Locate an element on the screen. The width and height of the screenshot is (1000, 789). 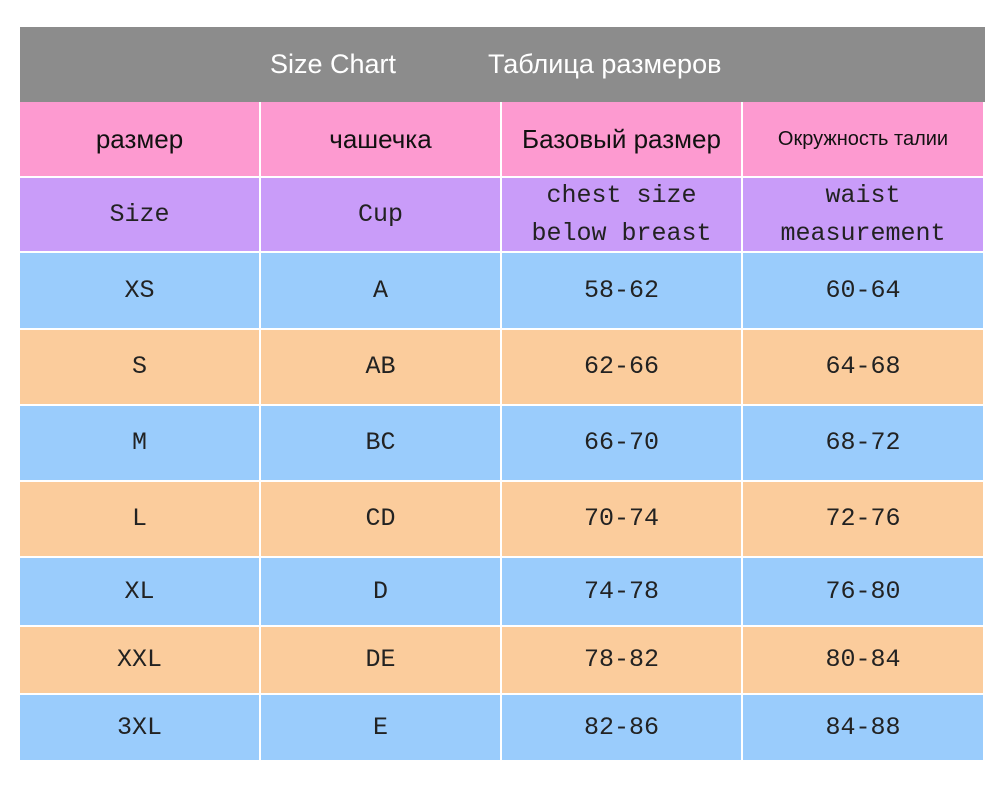
table-cell: 76-80 is located at coordinates (864, 592).